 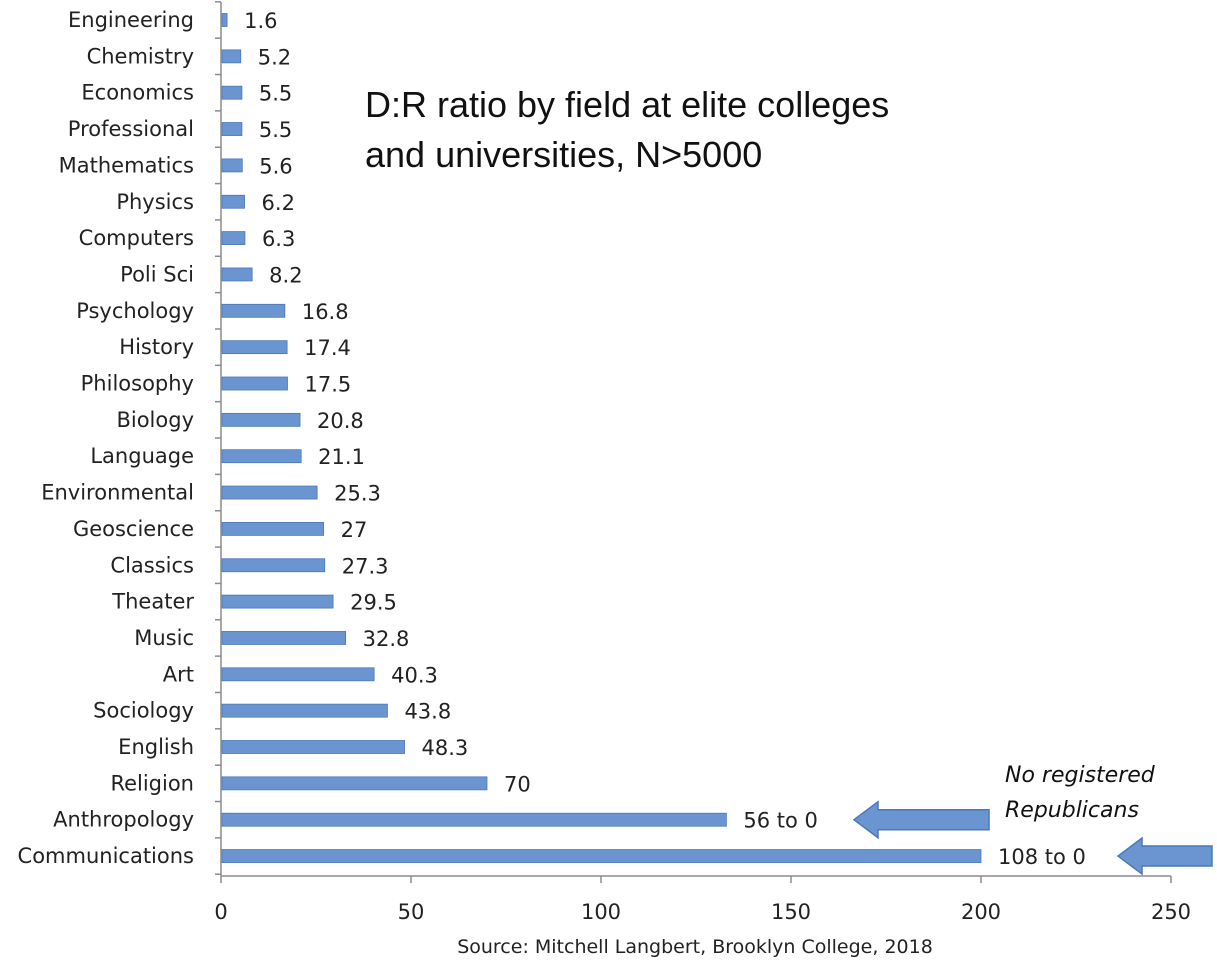 I want to click on bar-theater, so click(x=277, y=601).